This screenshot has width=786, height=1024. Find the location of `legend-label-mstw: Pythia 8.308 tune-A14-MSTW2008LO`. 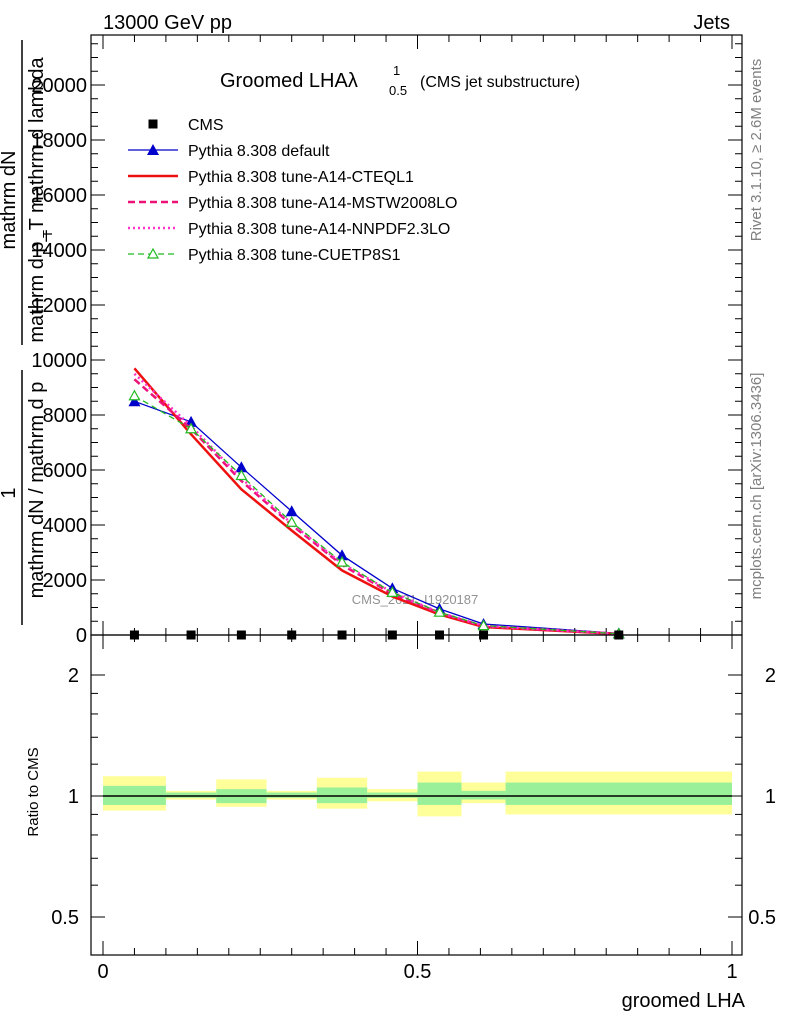

legend-label-mstw: Pythia 8.308 tune-A14-MSTW2008LO is located at coordinates (322, 203).